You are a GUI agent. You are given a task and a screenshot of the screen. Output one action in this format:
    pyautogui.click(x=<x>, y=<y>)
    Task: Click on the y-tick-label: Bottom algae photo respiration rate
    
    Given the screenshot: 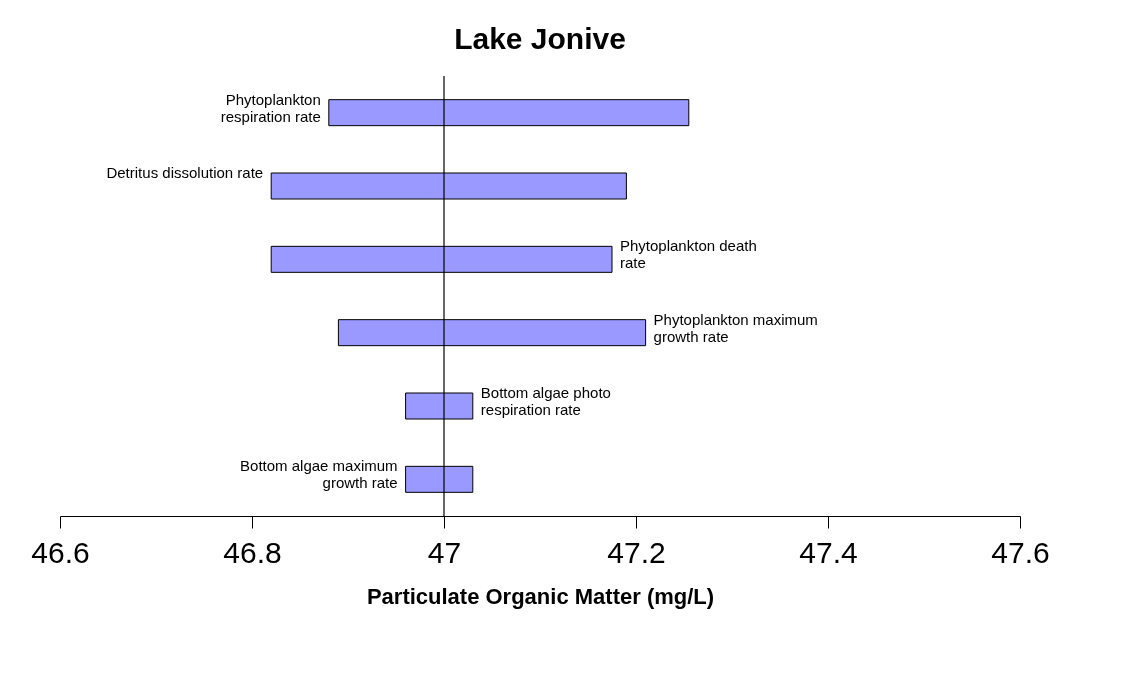 What is the action you would take?
    pyautogui.click(x=545, y=401)
    